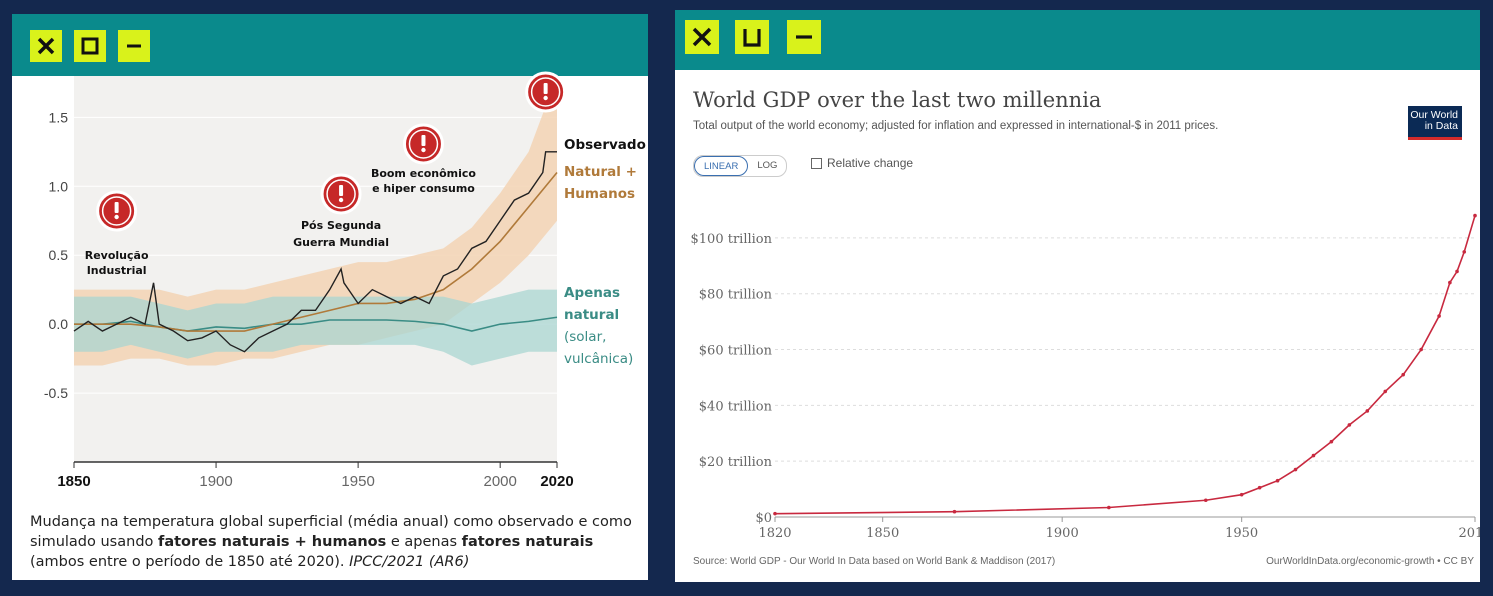 This screenshot has width=1493, height=596. What do you see at coordinates (736, 295) in the screenshot?
I see `y-tick-label: $80 trillion` at bounding box center [736, 295].